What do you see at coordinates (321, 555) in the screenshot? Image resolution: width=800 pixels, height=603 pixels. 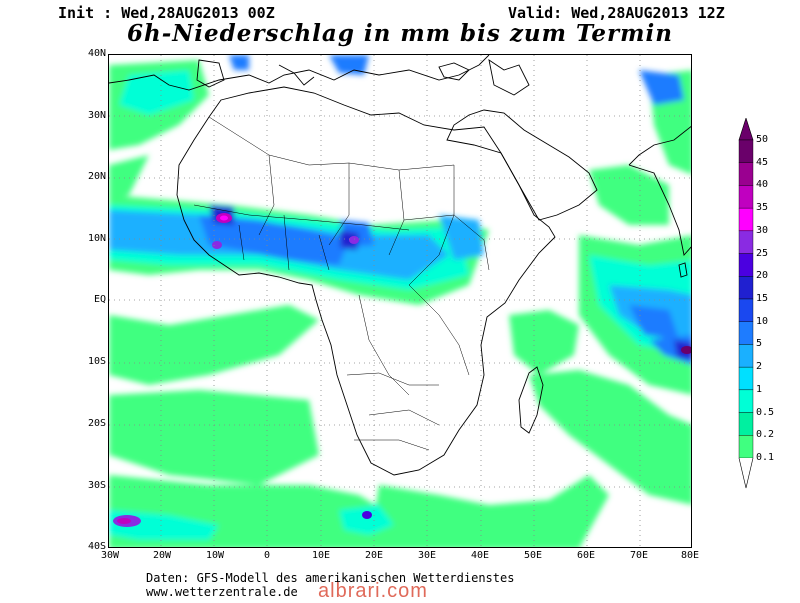 I see `lon-label-10e: 10E` at bounding box center [321, 555].